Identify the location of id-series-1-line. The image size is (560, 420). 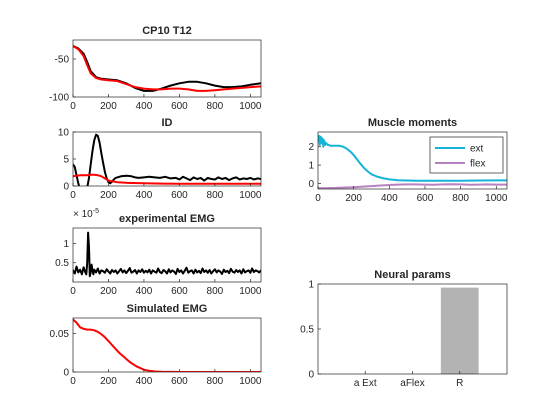
(167, 159).